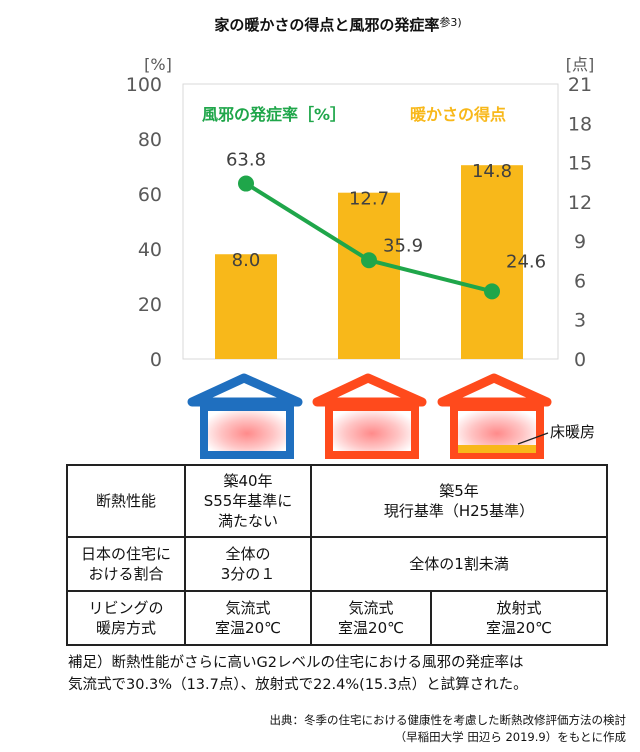  What do you see at coordinates (369, 199) in the screenshot?
I see `bar-value-label: 12.7` at bounding box center [369, 199].